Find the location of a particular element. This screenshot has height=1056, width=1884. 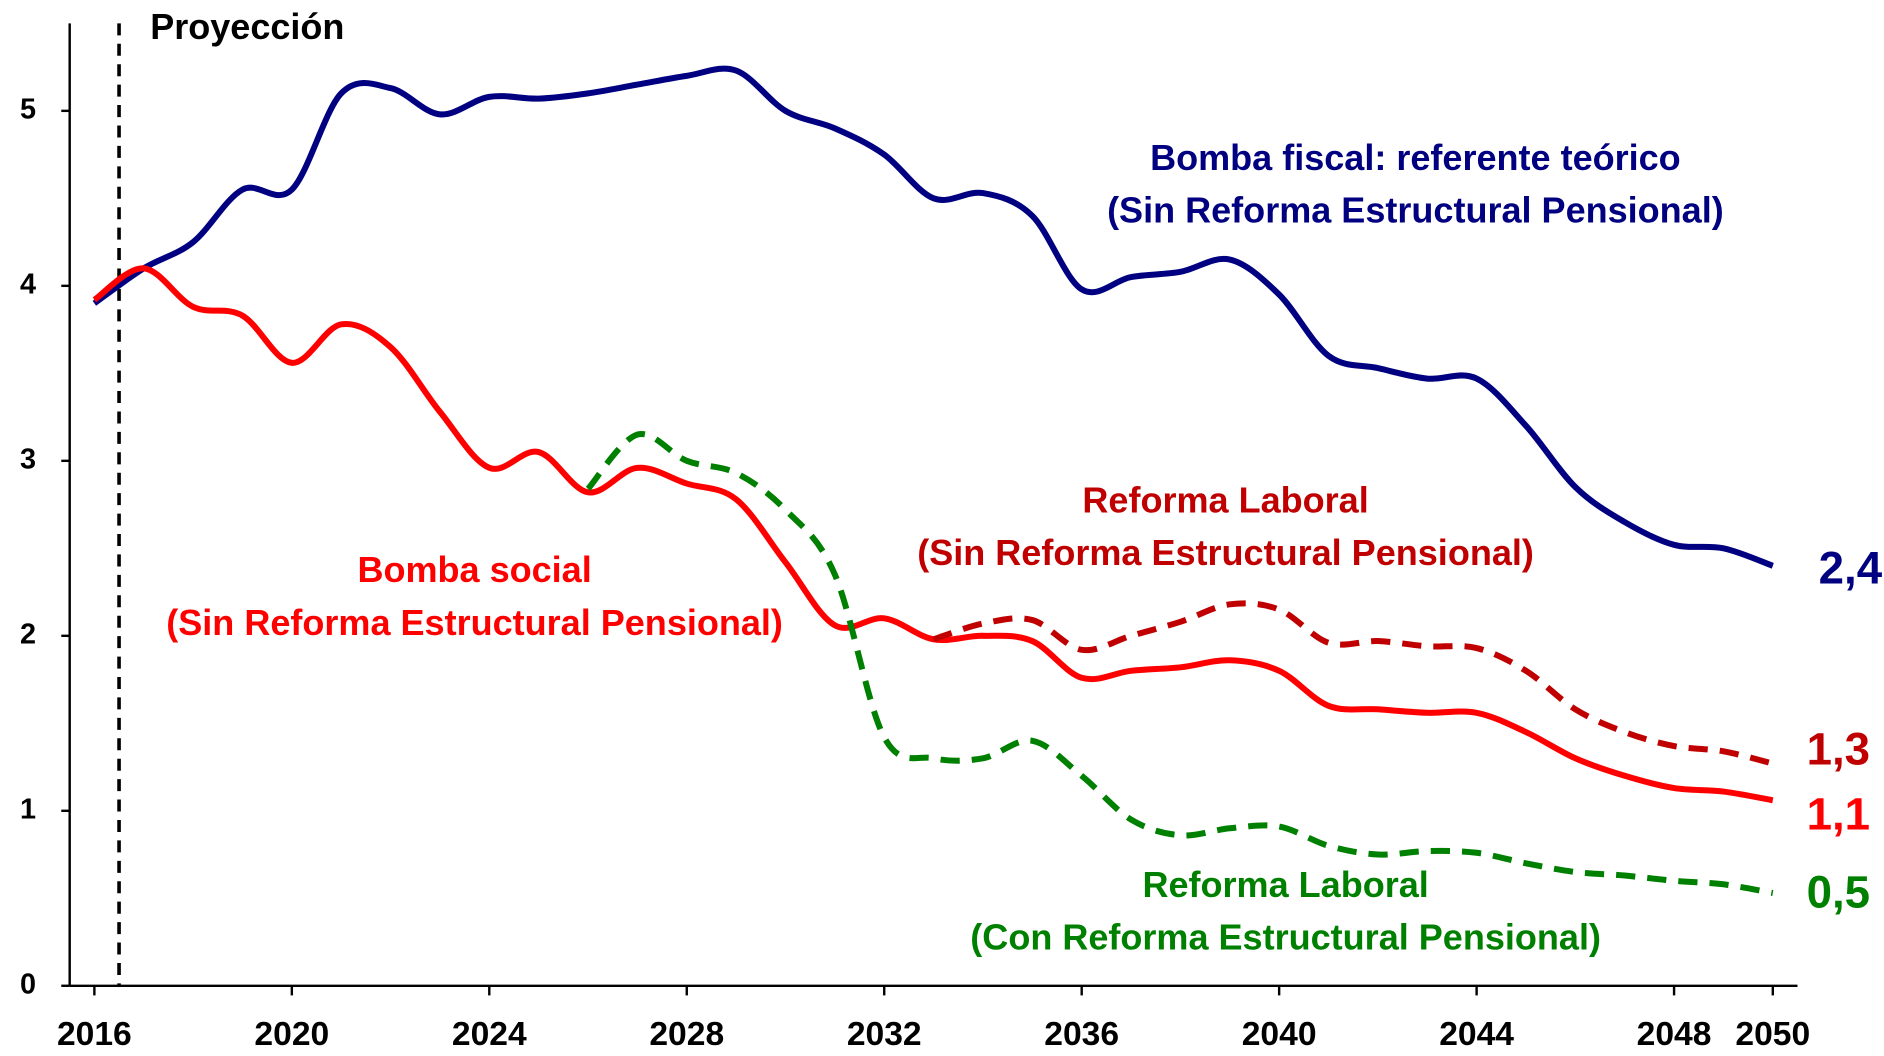

y-tick-label: 3 is located at coordinates (28, 459).